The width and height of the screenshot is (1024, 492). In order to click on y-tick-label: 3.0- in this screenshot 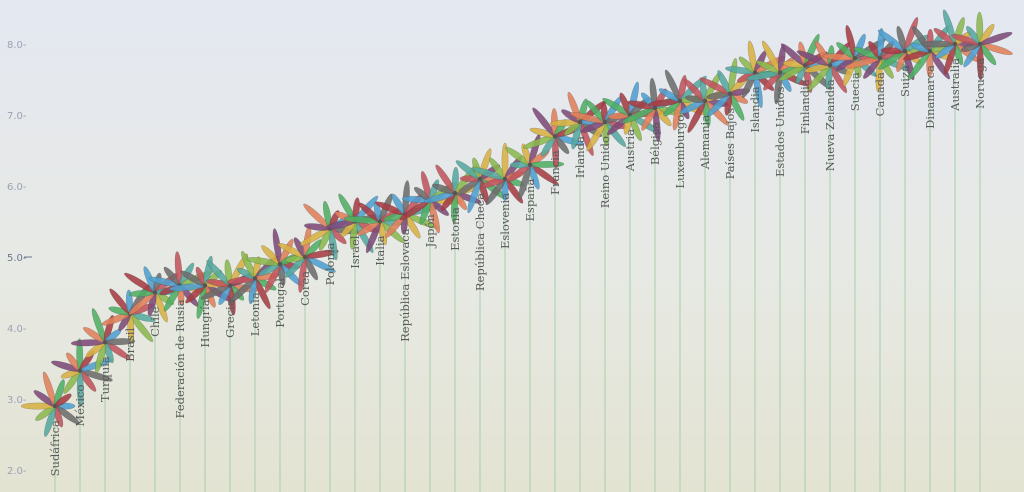, I will do `click(17, 400)`.